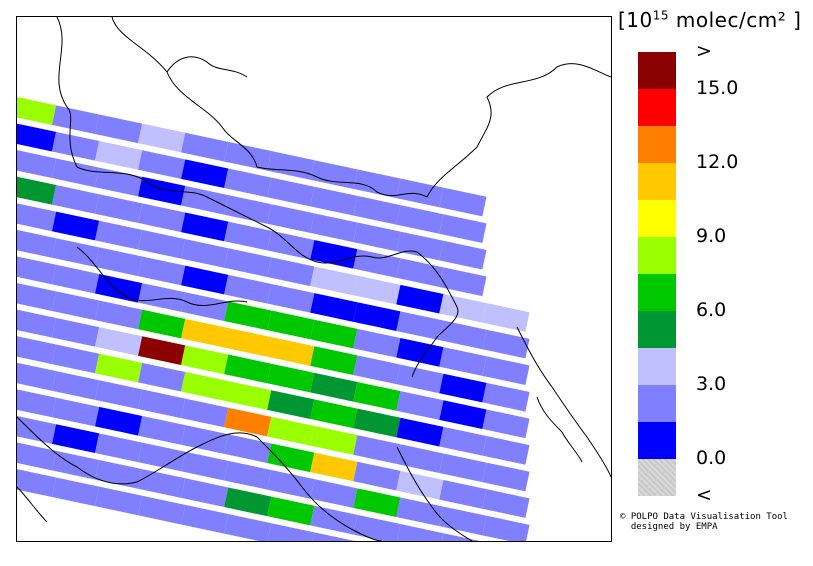 Image resolution: width=813 pixels, height=566 pixels. Describe the element at coordinates (717, 162) in the screenshot. I see `legend-tick-label: 12.0` at that location.